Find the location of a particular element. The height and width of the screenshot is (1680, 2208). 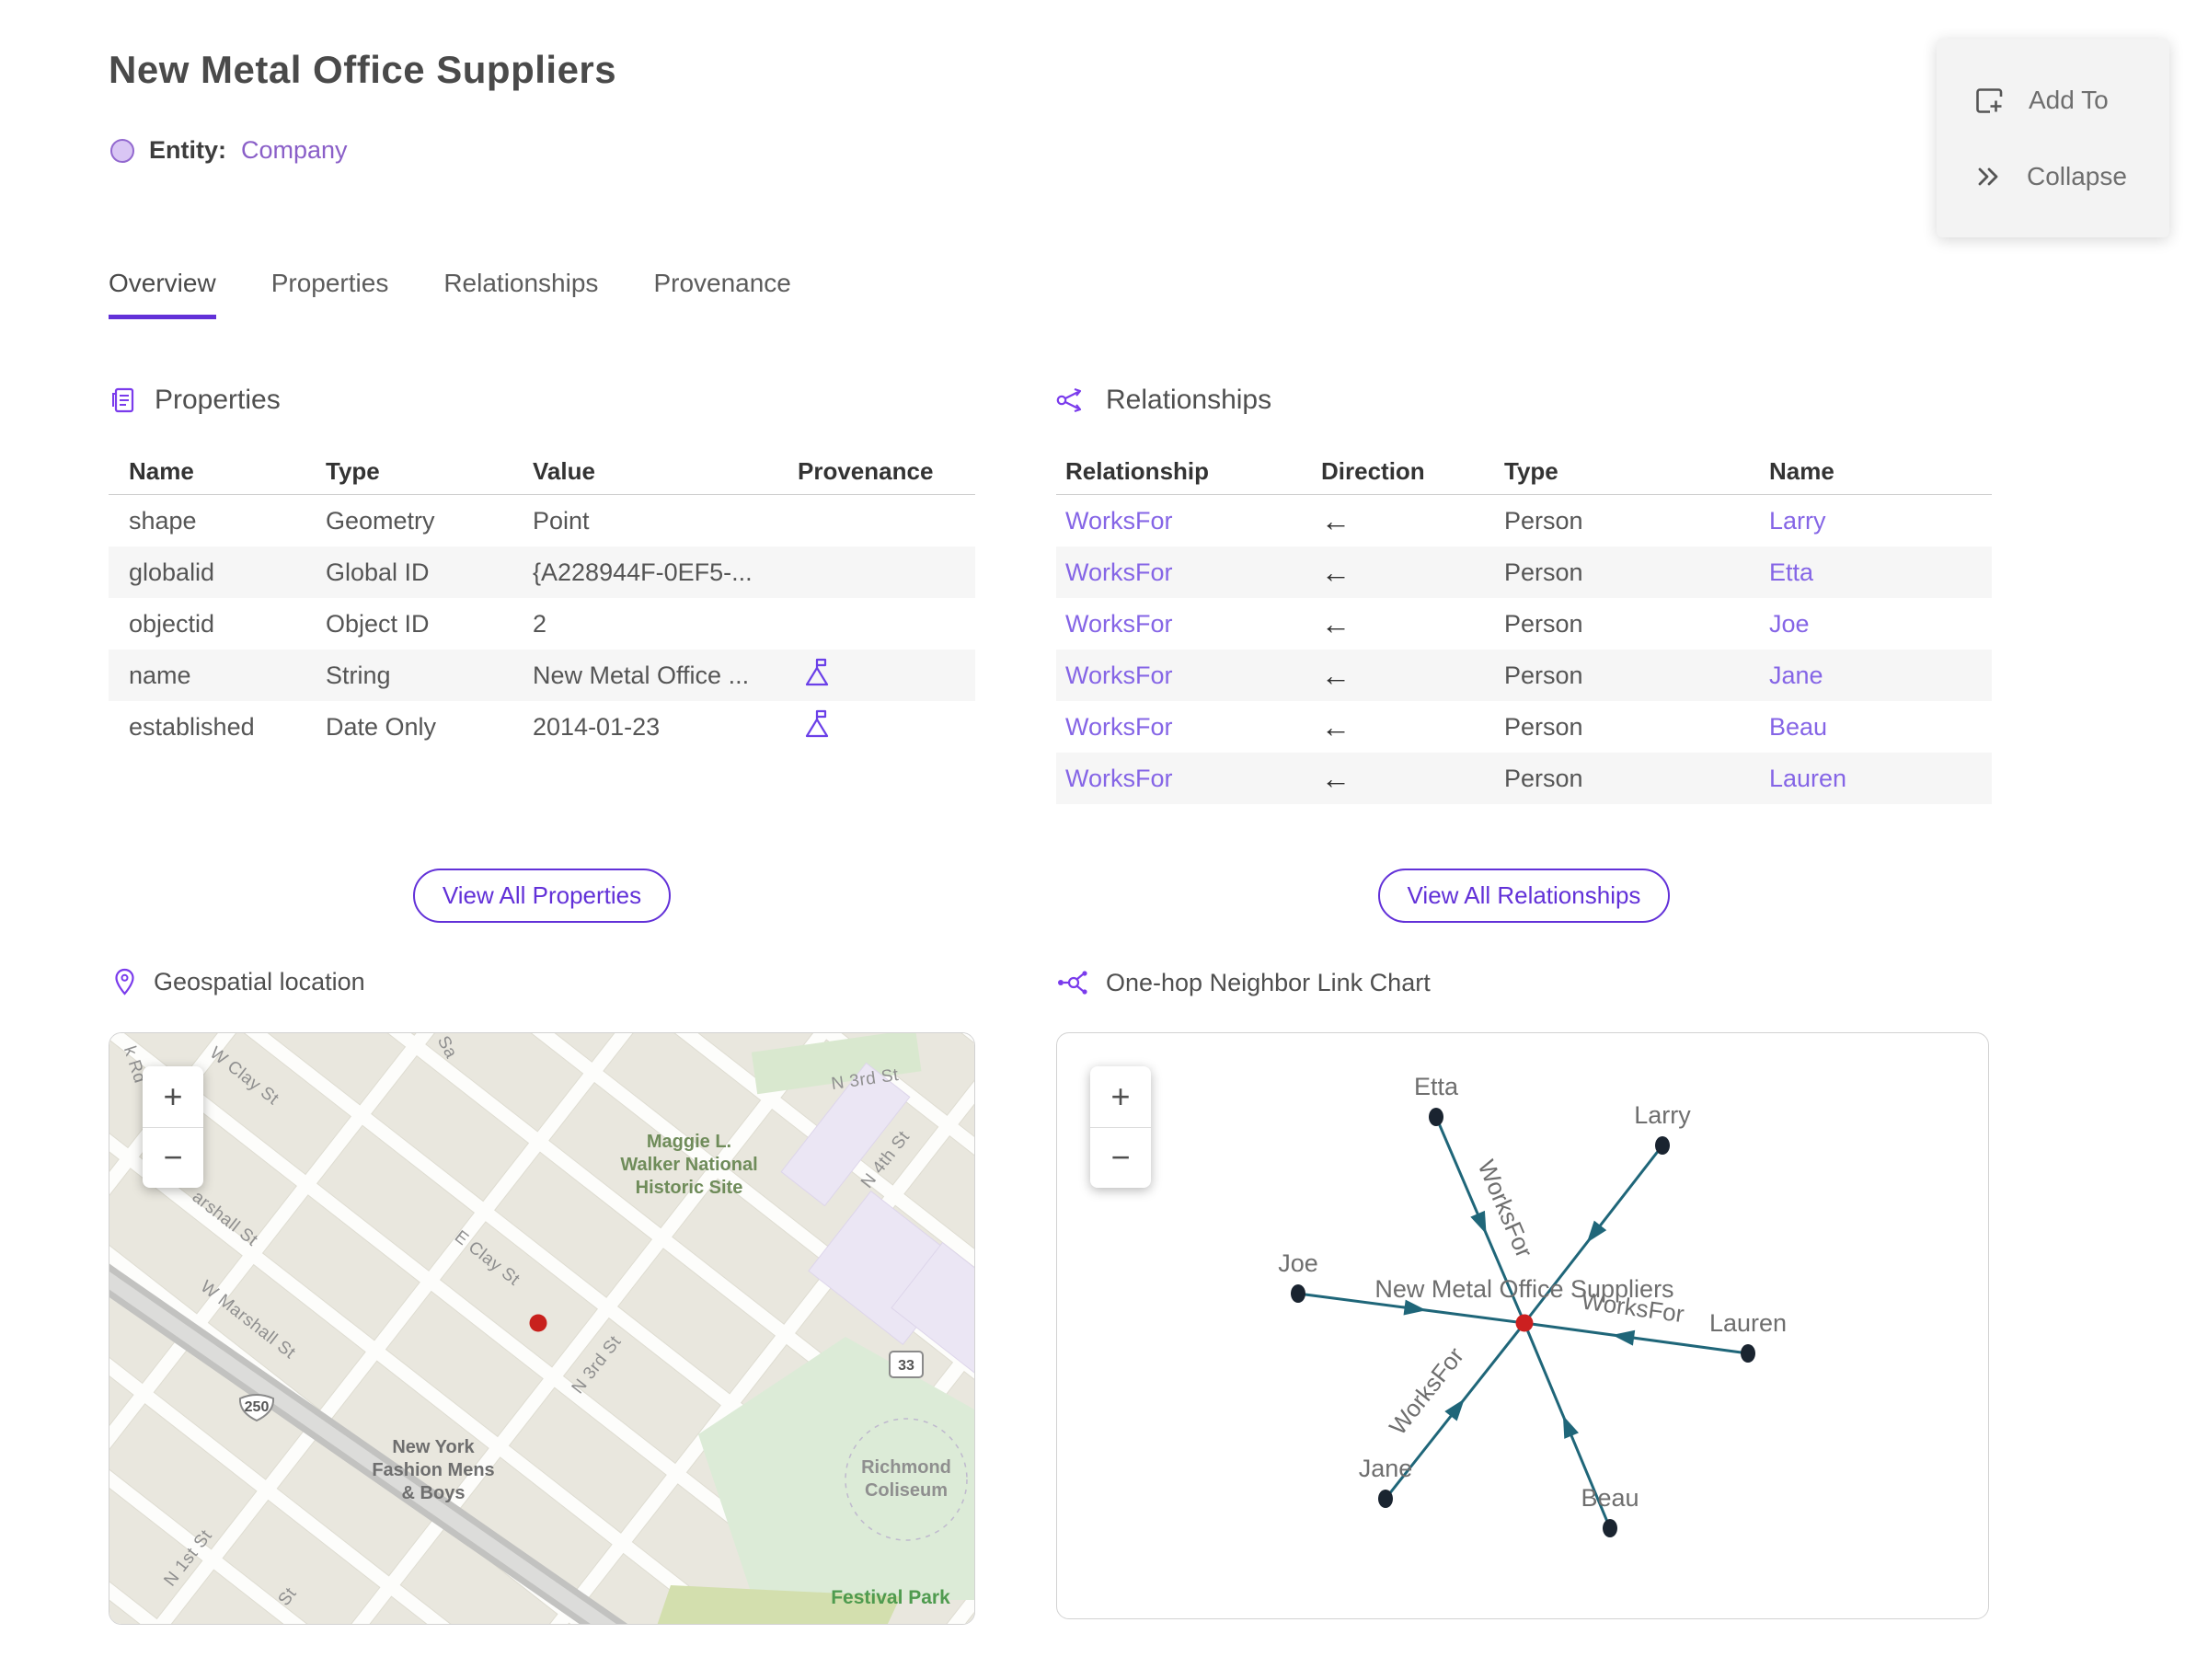

view-all-relationships-wrap: View All Relationships is located at coordinates (1524, 896).